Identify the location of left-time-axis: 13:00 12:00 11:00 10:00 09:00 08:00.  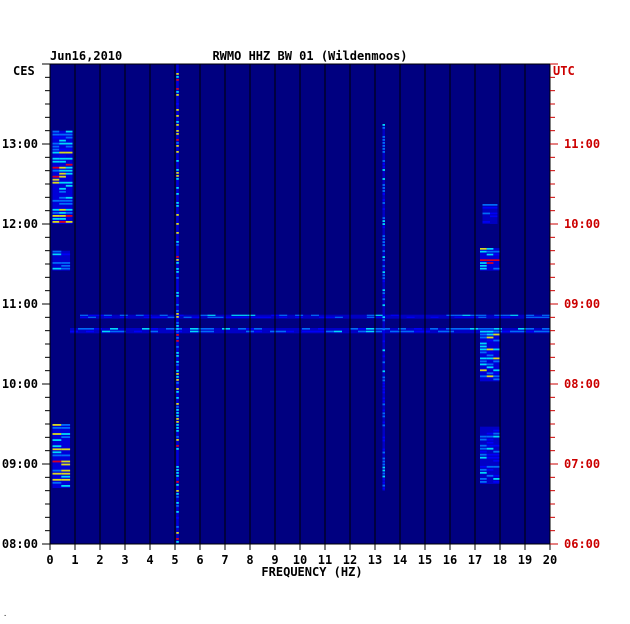
(26, 307).